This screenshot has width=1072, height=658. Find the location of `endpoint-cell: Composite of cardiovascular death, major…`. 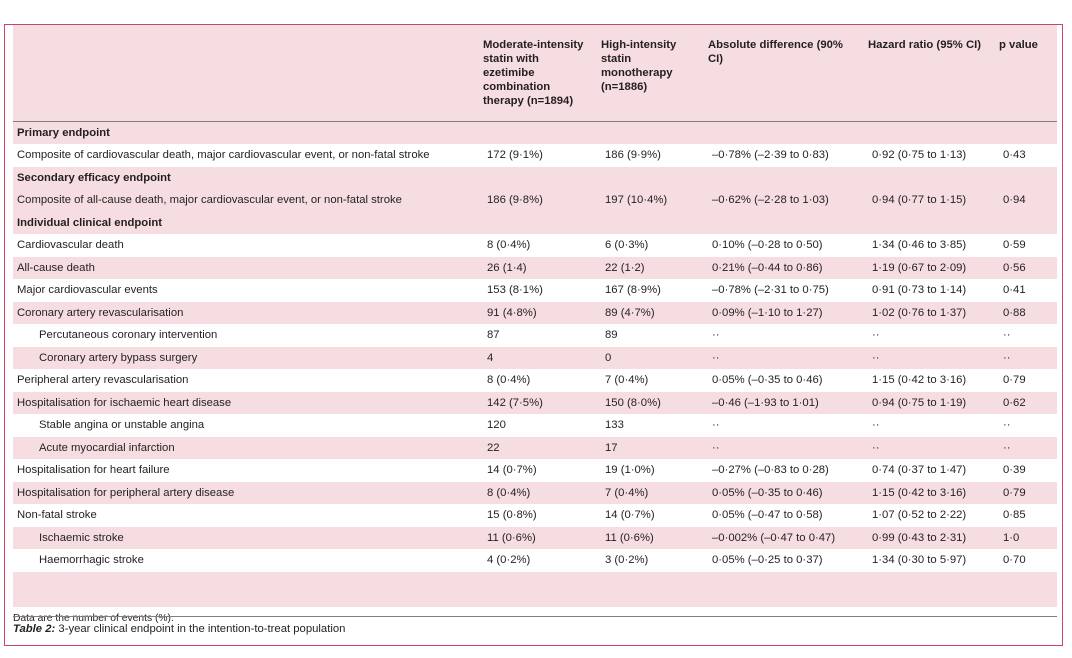

endpoint-cell: Composite of cardiovascular death, major… is located at coordinates (246, 155).